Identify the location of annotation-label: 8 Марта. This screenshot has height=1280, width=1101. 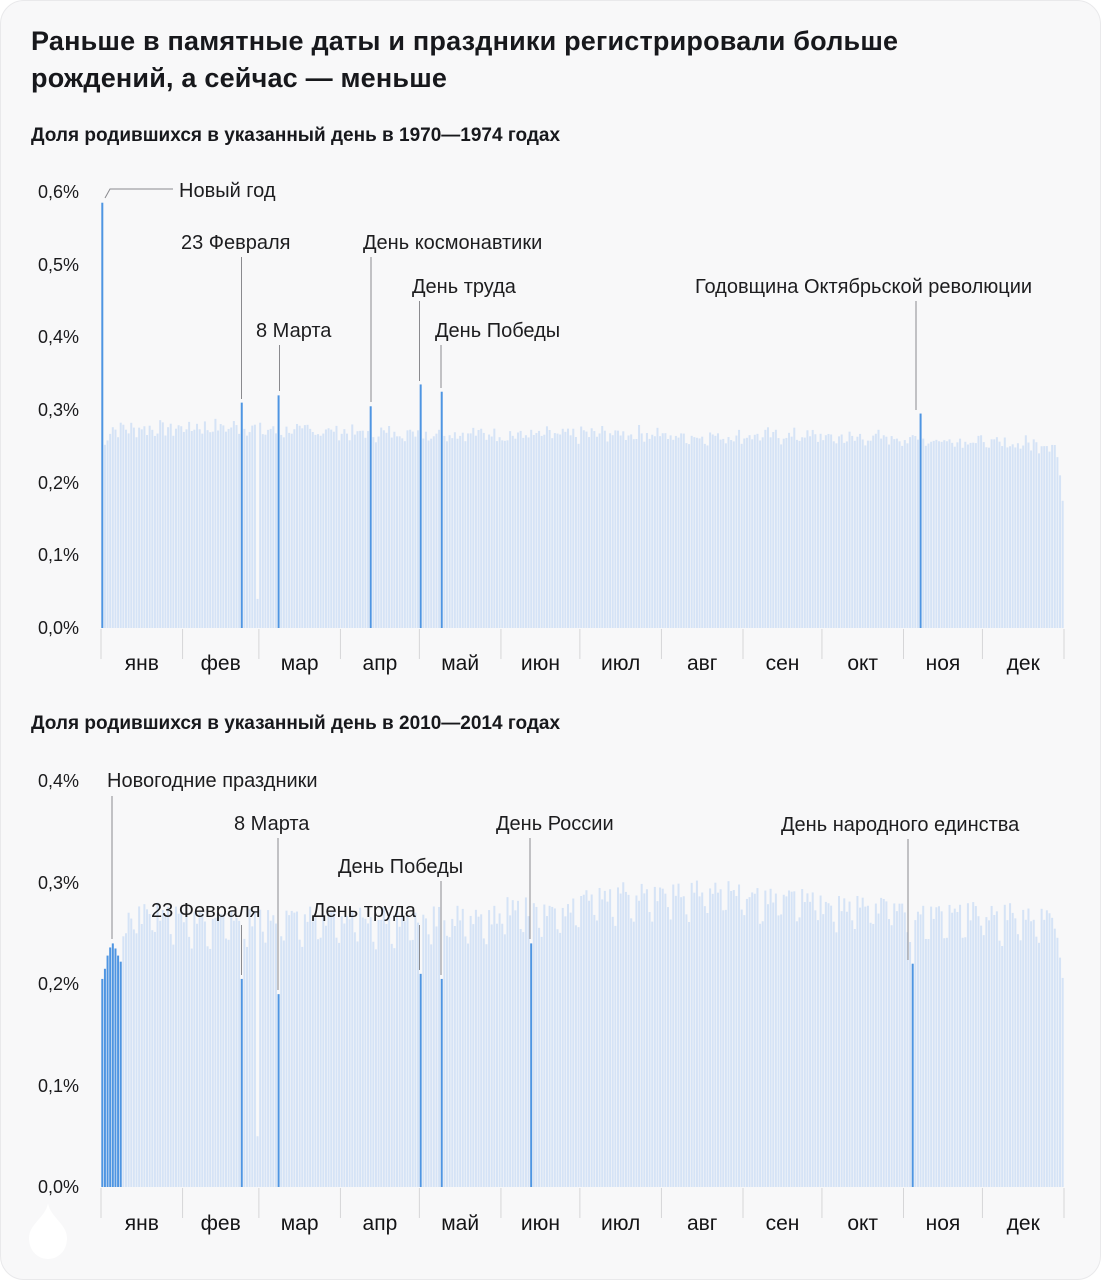
(294, 331).